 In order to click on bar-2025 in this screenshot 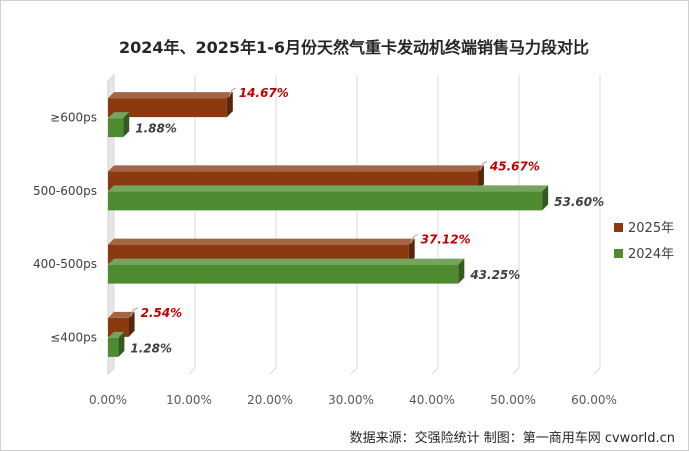, I will do `click(170, 105)`.